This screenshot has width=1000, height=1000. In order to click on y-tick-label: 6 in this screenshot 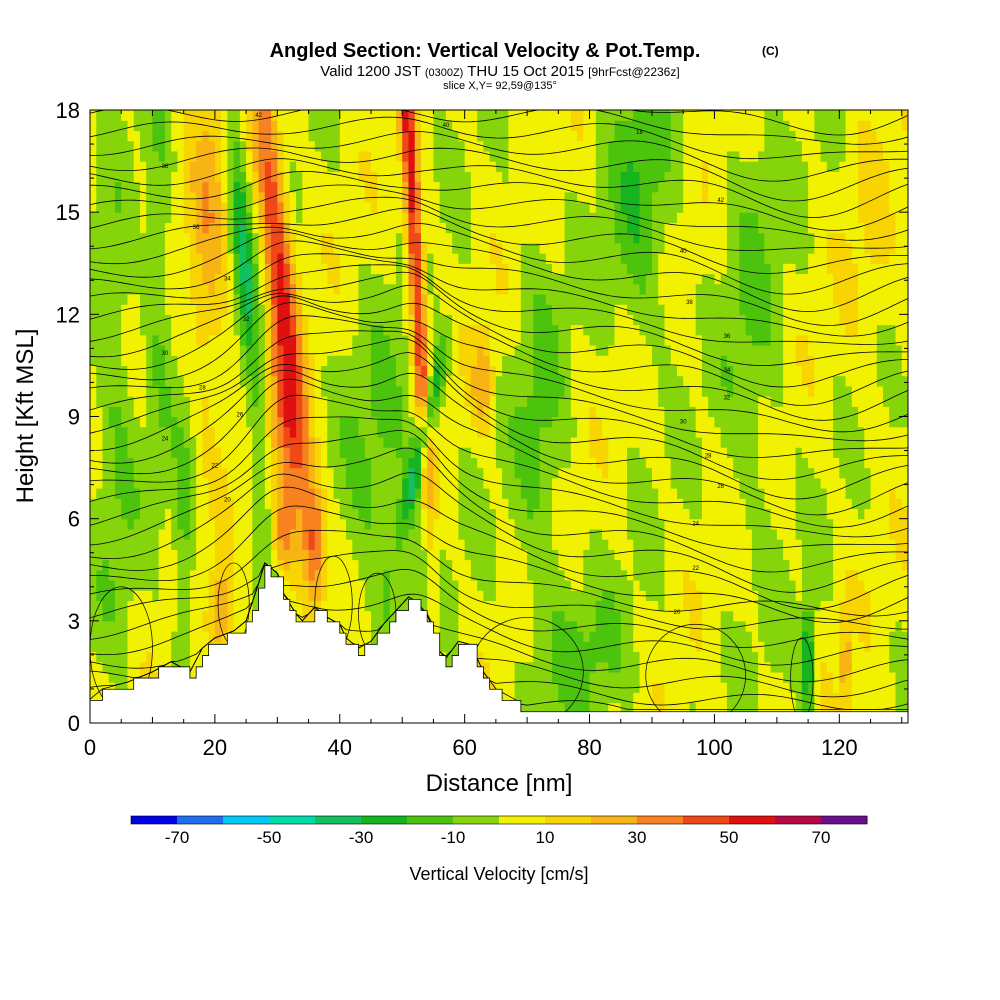, I will do `click(74, 519)`.